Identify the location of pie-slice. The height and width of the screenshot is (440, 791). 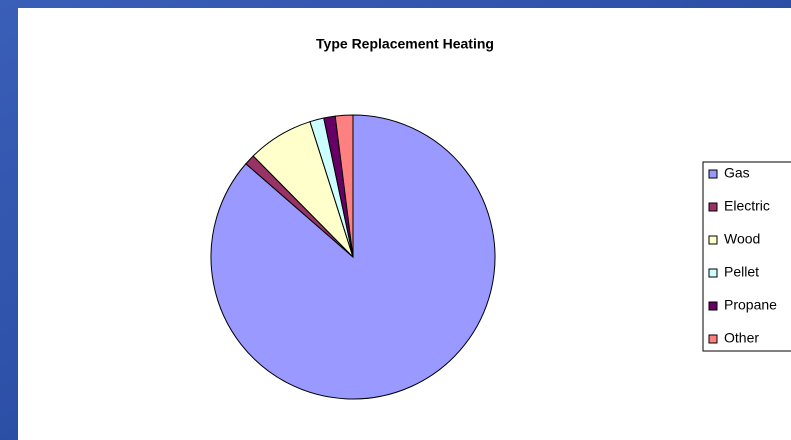
(344, 186).